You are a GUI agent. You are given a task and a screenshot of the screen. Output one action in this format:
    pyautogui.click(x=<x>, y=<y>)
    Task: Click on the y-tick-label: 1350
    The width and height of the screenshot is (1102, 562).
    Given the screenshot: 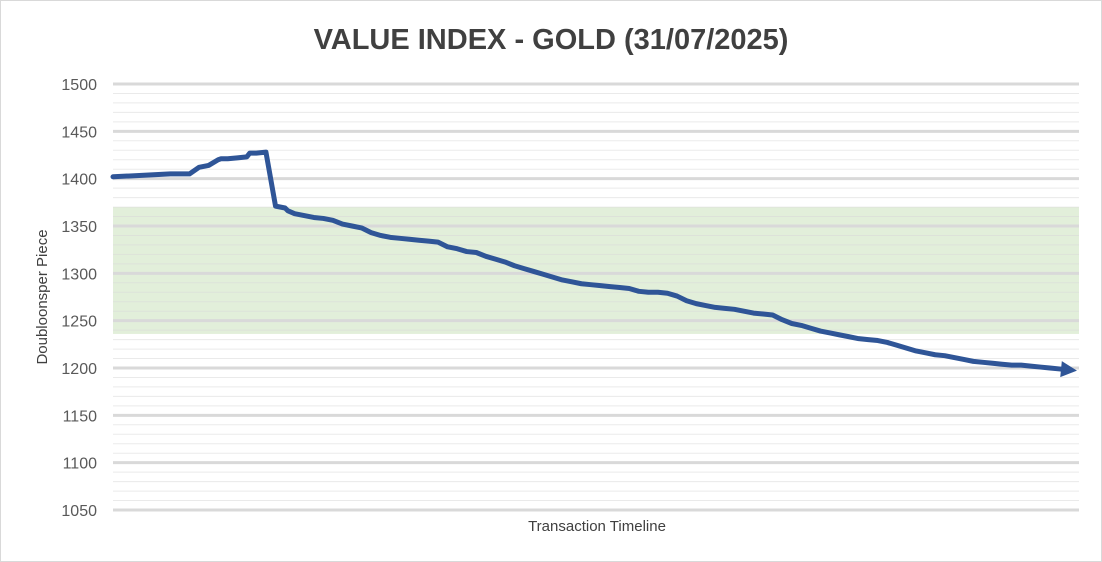 What is the action you would take?
    pyautogui.click(x=79, y=227)
    